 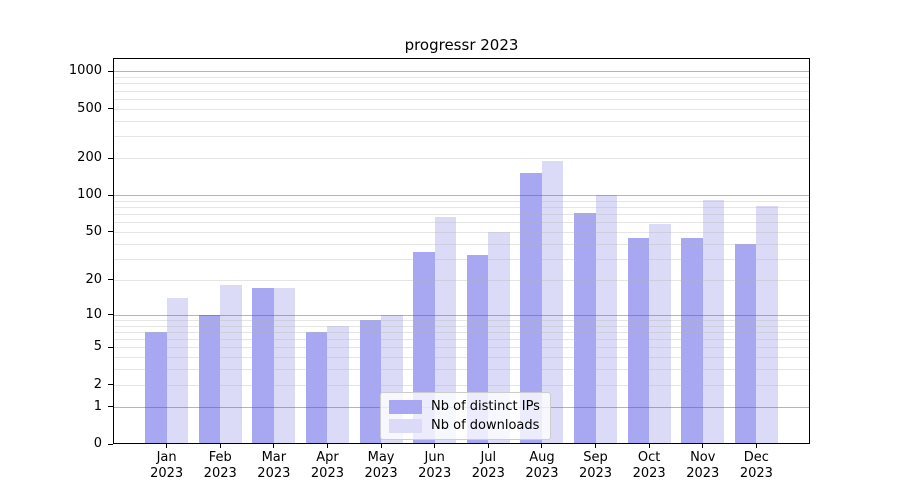 What do you see at coordinates (445, 330) in the screenshot?
I see `bar-downloads-jun-2023` at bounding box center [445, 330].